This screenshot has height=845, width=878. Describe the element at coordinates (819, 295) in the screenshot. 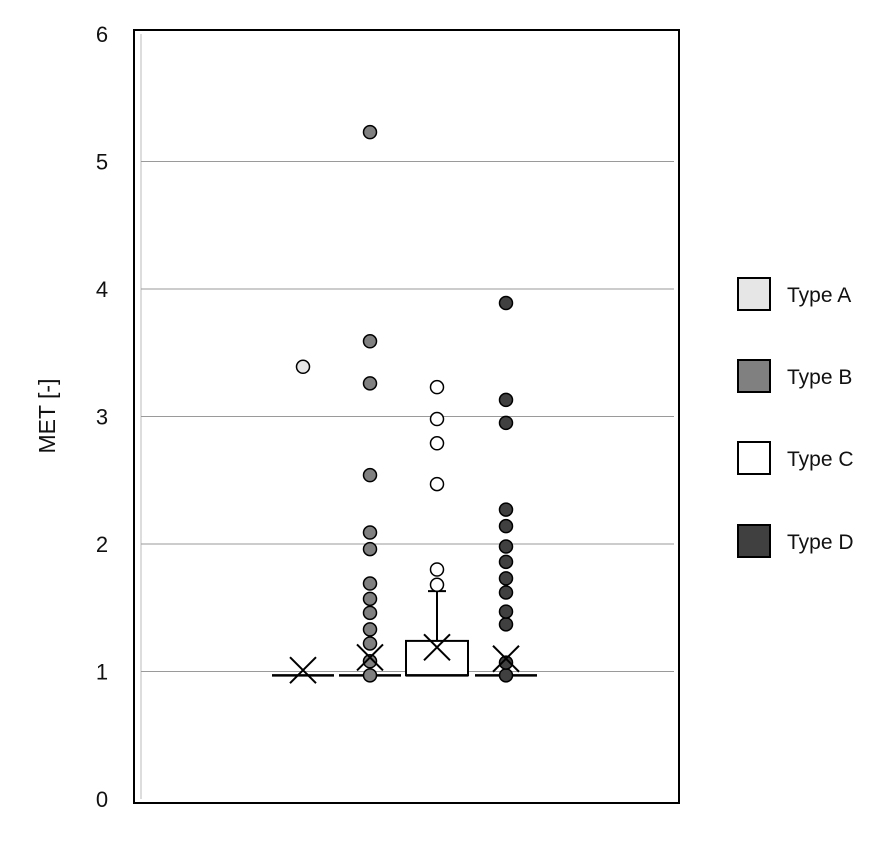

I see `legend-label-1: Type A` at that location.